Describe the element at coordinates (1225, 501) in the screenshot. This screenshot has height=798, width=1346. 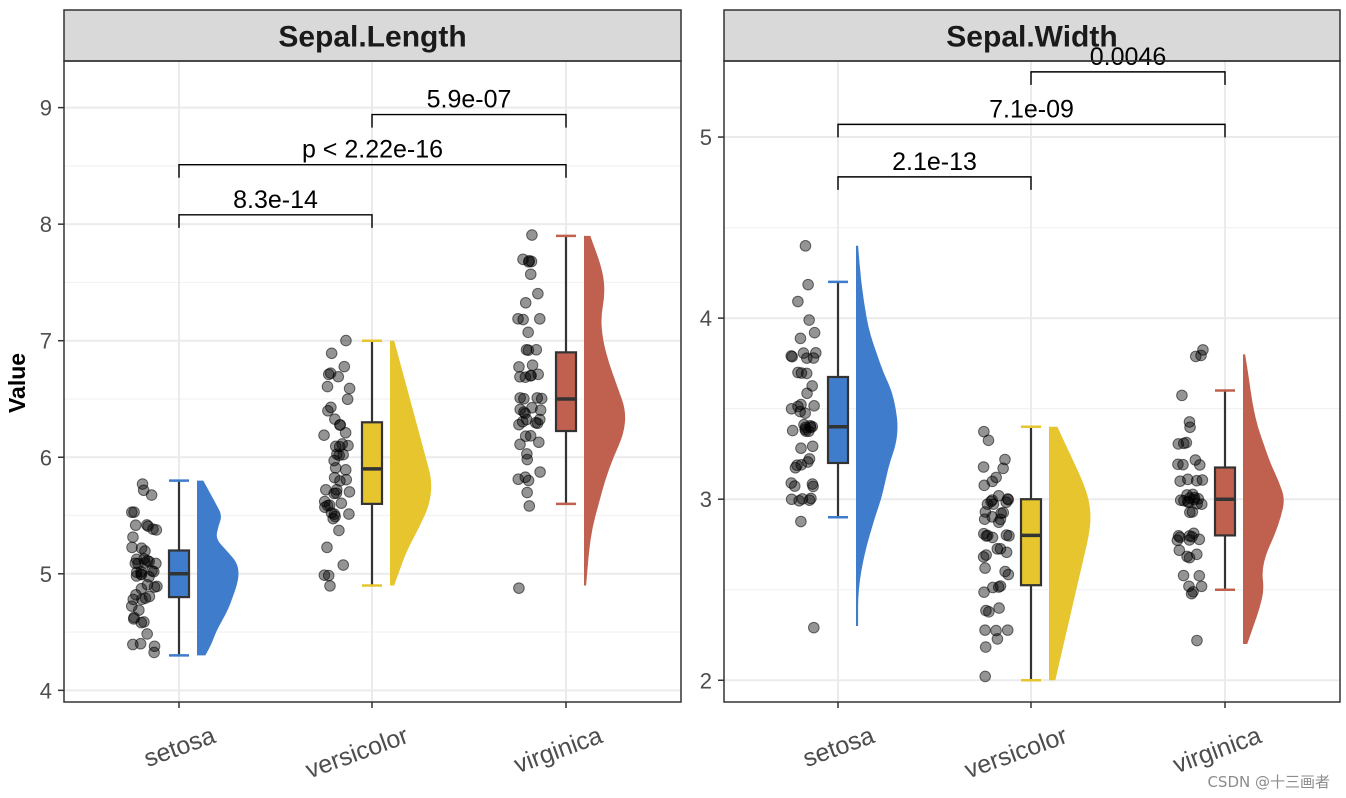
I see `box-virginica` at that location.